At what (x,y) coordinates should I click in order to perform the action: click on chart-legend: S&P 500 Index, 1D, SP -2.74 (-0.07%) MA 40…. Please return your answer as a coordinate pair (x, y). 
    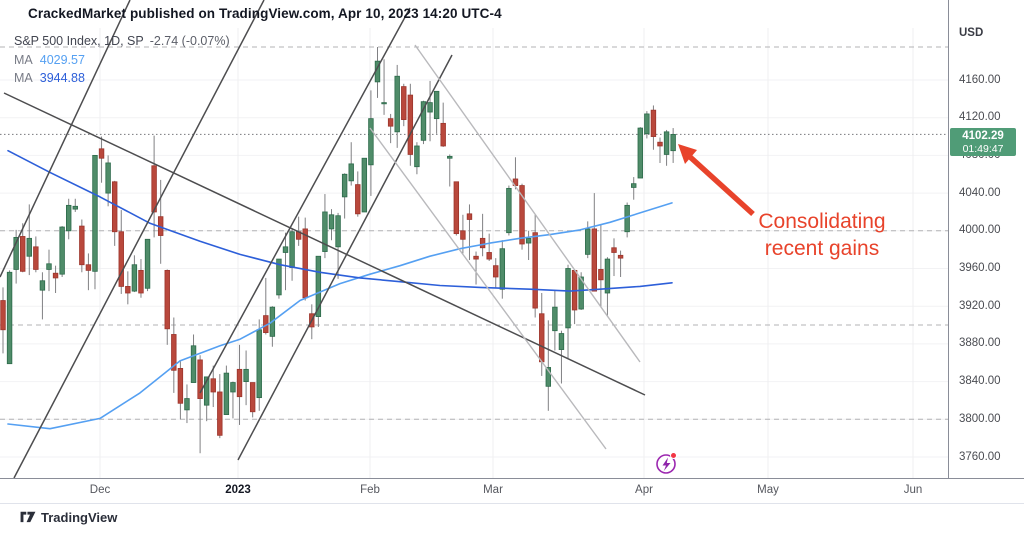
    Looking at the image, I should click on (122, 60).